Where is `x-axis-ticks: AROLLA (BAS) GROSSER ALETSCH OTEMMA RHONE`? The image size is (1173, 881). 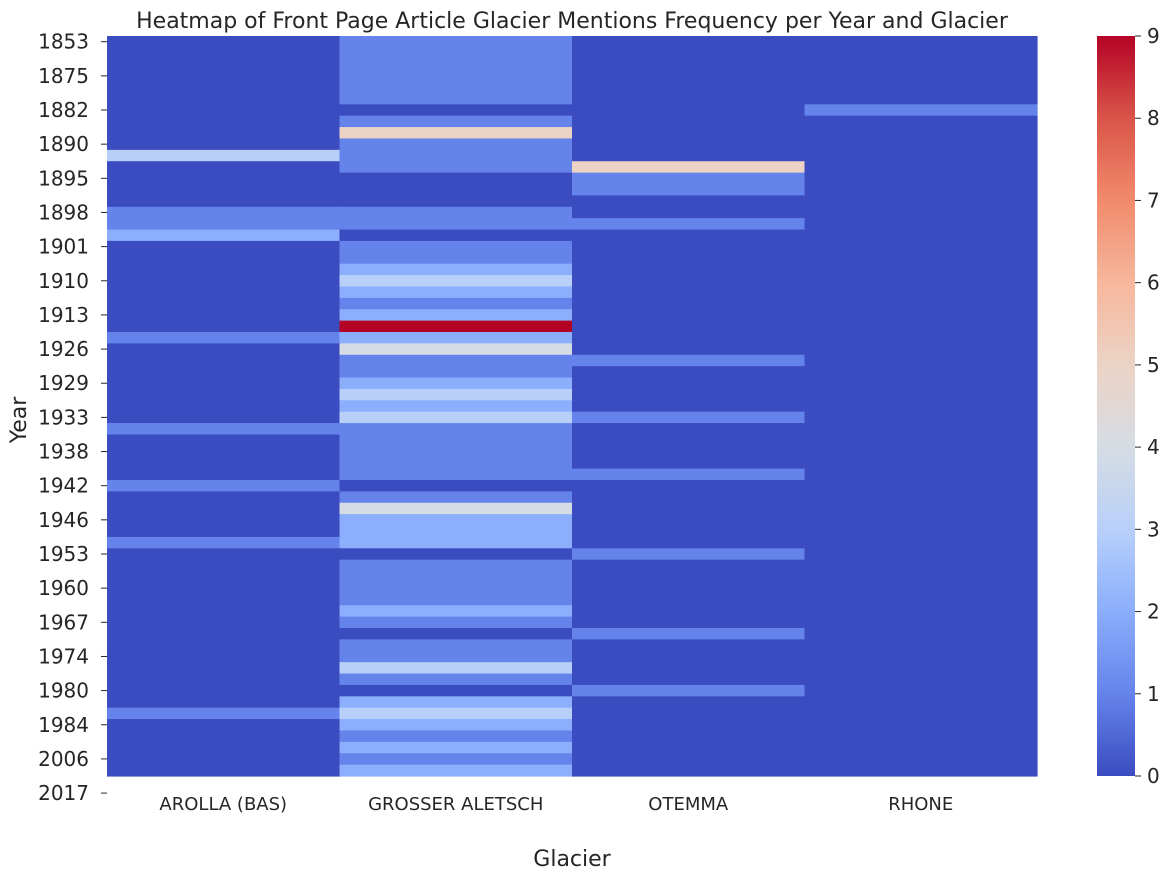 x-axis-ticks: AROLLA (BAS) GROSSER ALETSCH OTEMMA RHONE is located at coordinates (556, 804).